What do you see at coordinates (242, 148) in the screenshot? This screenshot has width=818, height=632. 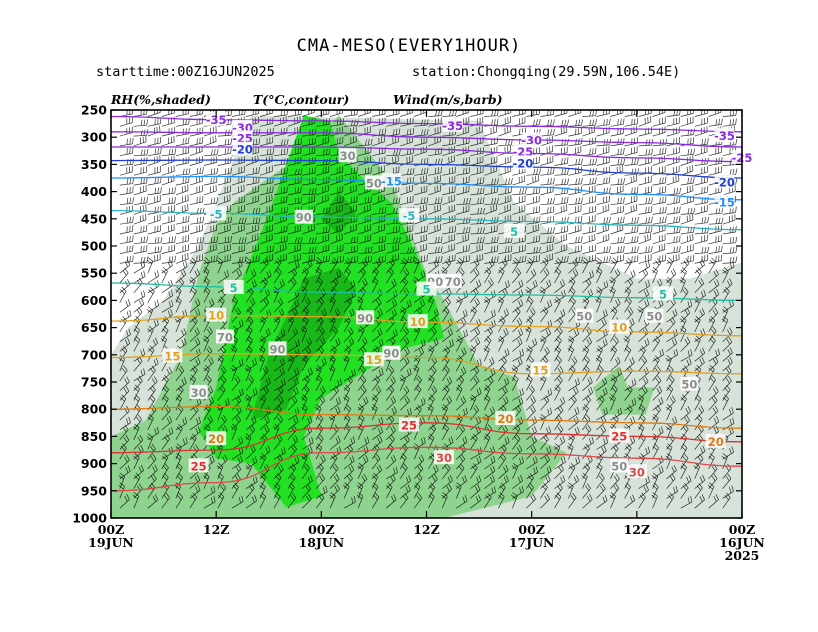 I see `contour-label-bg` at bounding box center [242, 148].